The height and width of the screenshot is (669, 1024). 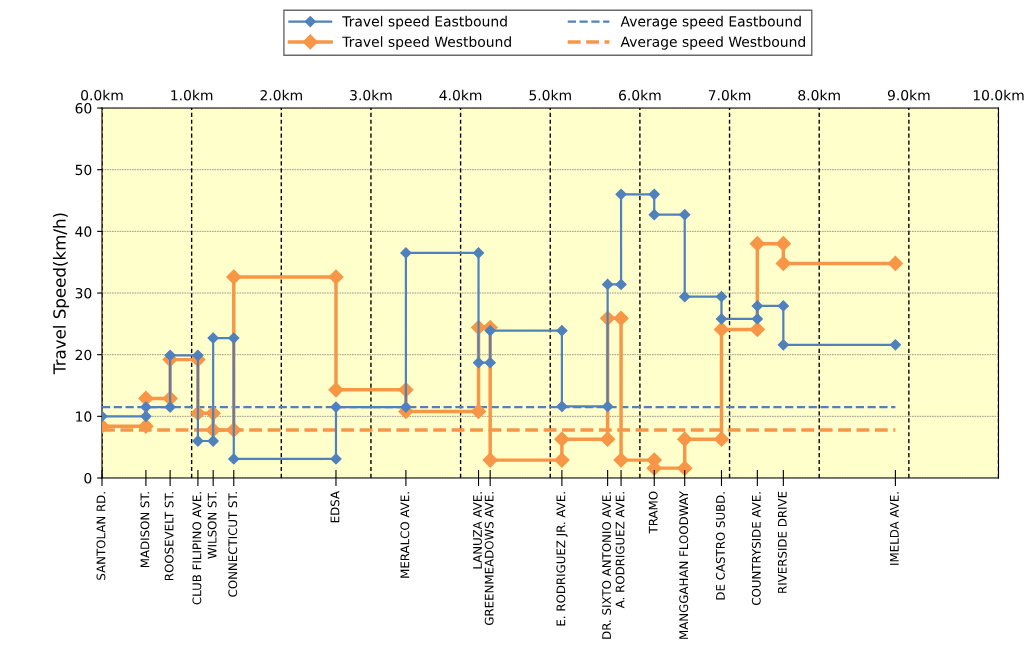 I want to click on x-tick-label: 4.0km, so click(x=460, y=95).